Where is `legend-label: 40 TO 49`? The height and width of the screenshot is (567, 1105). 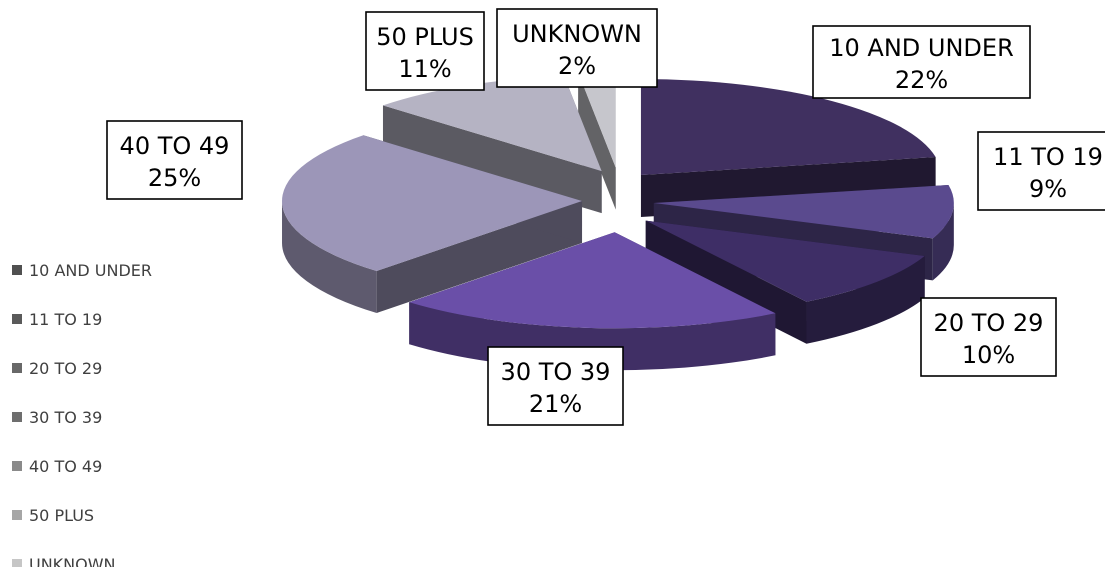 legend-label: 40 TO 49 is located at coordinates (65, 466).